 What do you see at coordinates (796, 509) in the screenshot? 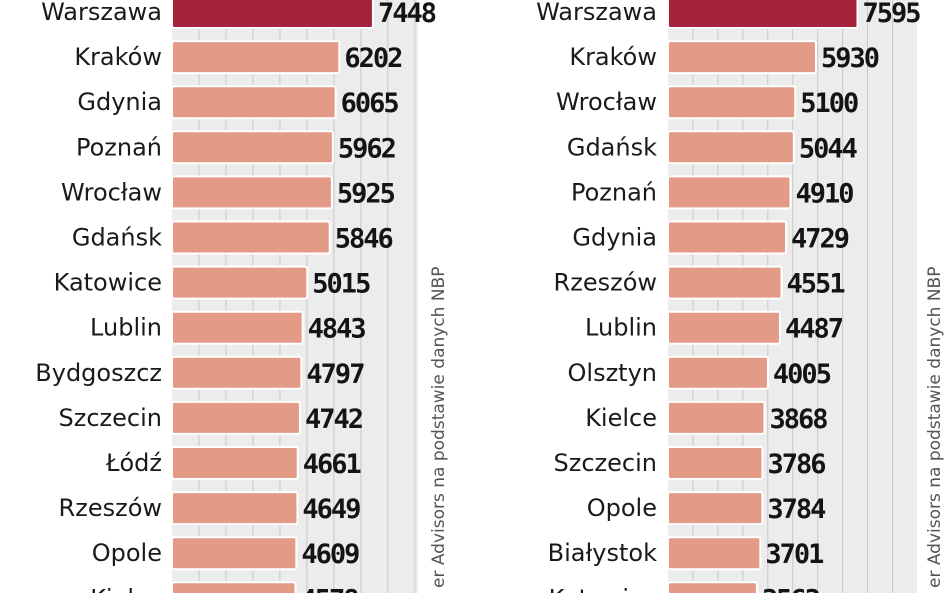
I see `right-value-label: 3784` at bounding box center [796, 509].